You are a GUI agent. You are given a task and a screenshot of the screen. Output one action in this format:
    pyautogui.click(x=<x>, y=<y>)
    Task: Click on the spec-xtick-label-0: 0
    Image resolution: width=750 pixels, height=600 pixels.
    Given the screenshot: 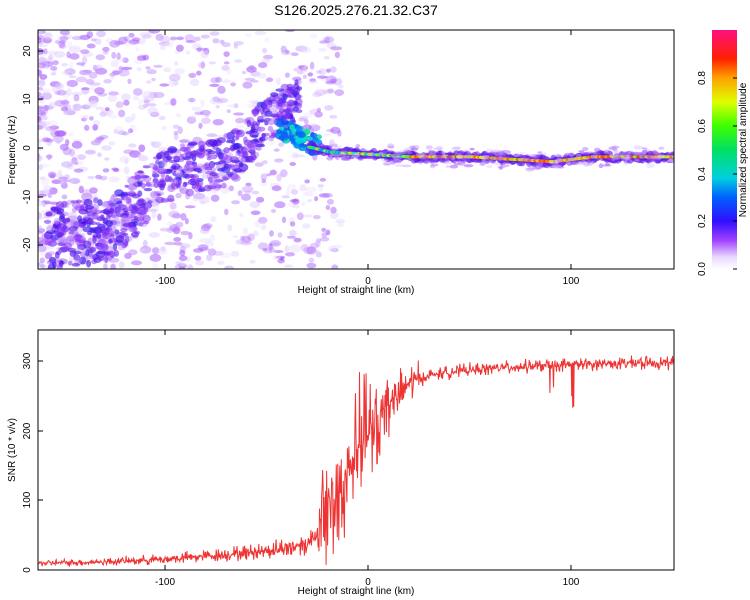 What is the action you would take?
    pyautogui.click(x=368, y=281)
    